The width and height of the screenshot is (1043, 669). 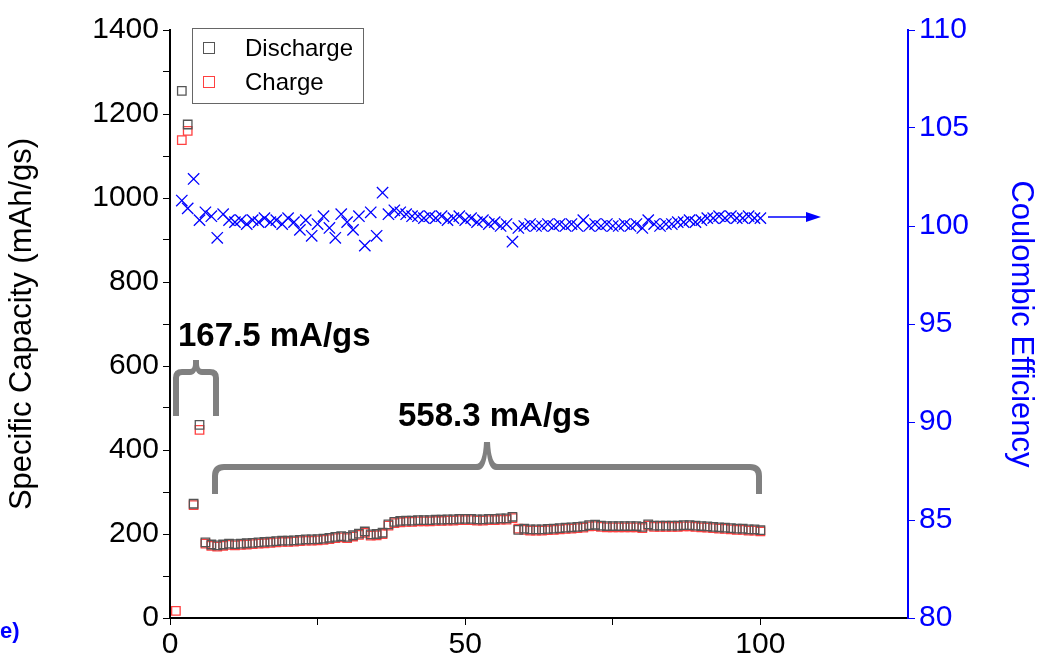 What do you see at coordinates (465, 643) in the screenshot?
I see `x-tick-label: 50` at bounding box center [465, 643].